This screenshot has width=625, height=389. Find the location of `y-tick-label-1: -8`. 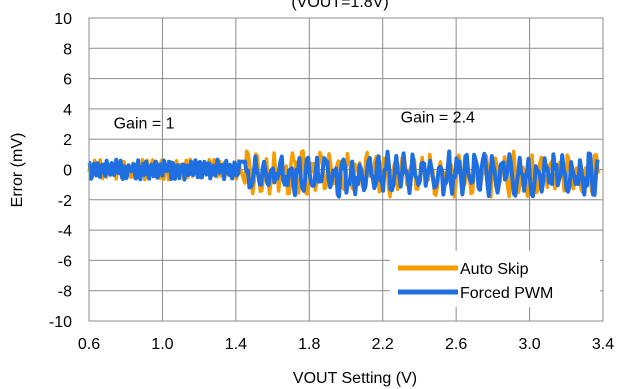

y-tick-label-1: -8 is located at coordinates (65, 292).